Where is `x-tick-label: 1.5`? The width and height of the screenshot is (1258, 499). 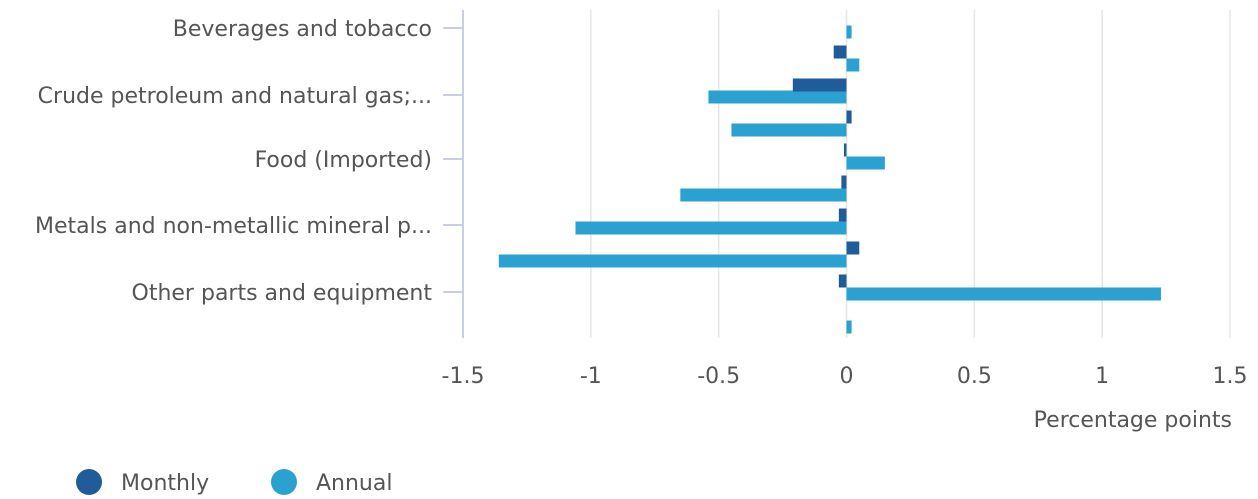
x-tick-label: 1.5 is located at coordinates (1230, 376).